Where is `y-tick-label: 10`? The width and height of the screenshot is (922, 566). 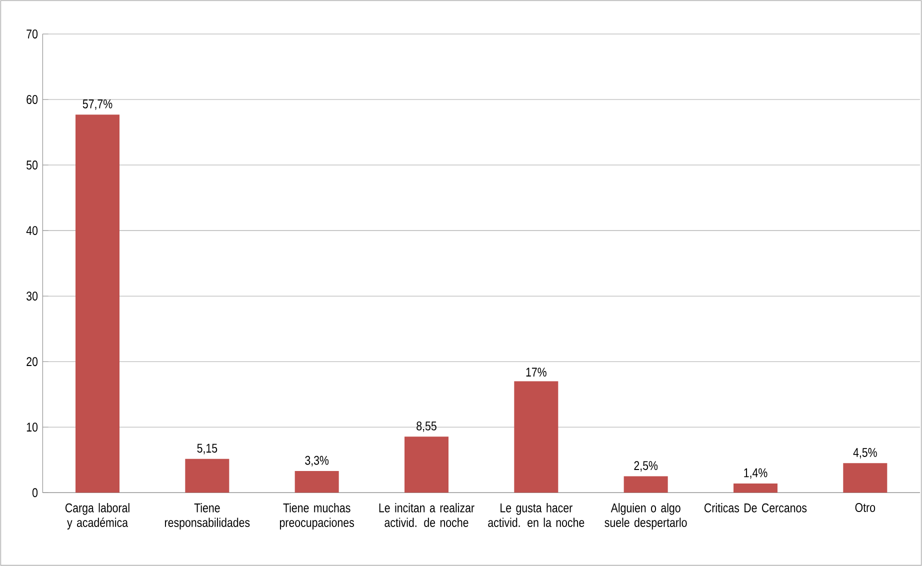 y-tick-label: 10 is located at coordinates (32, 427).